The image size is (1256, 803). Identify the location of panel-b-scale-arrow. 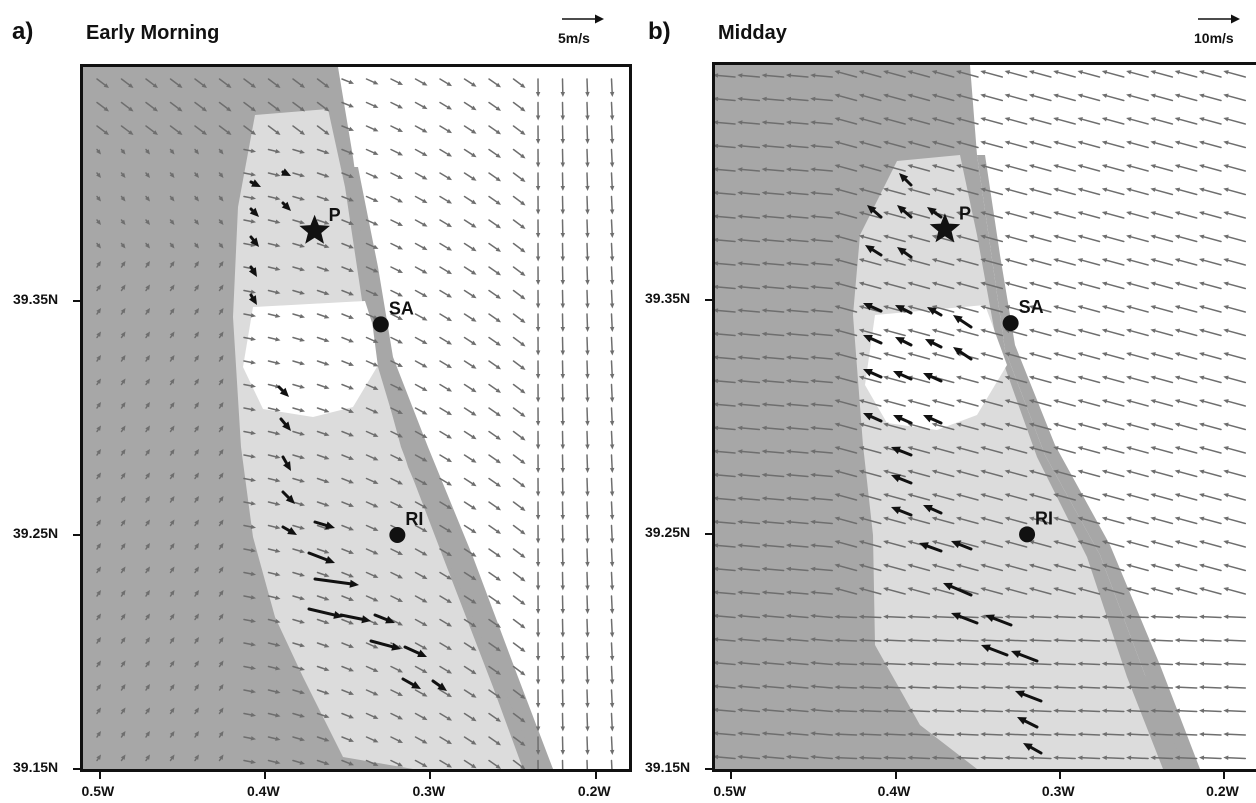
(1219, 19).